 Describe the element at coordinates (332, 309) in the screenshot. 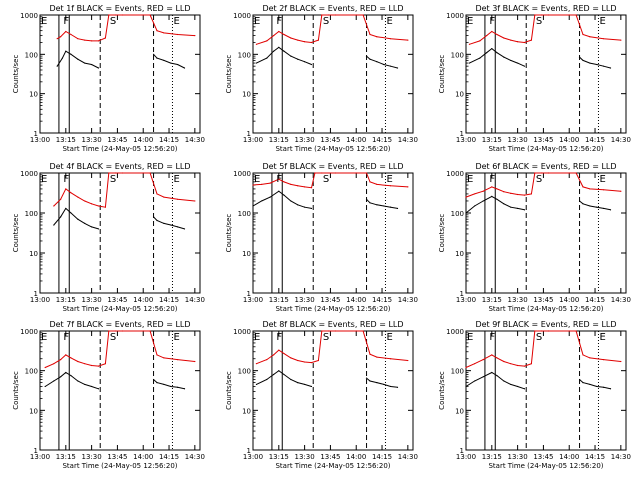

I see `x-axis-label: Start Time (24-May-05 12:56:20)` at that location.